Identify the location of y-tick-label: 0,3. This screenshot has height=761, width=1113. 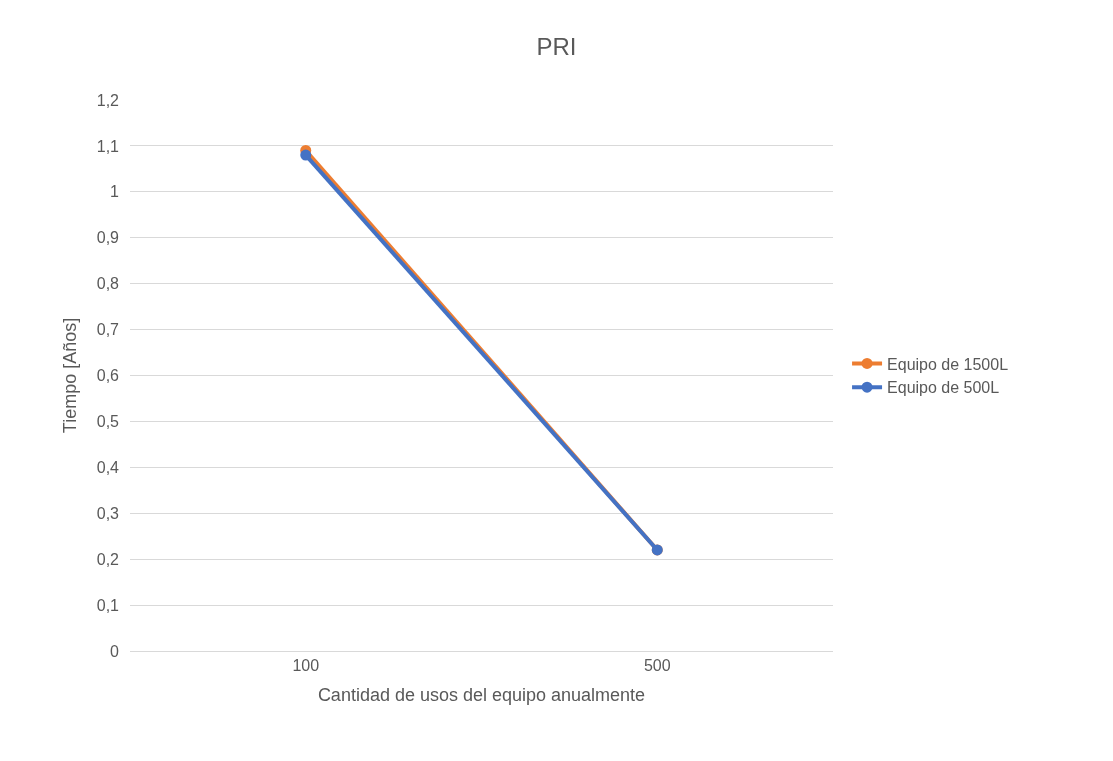
(108, 513).